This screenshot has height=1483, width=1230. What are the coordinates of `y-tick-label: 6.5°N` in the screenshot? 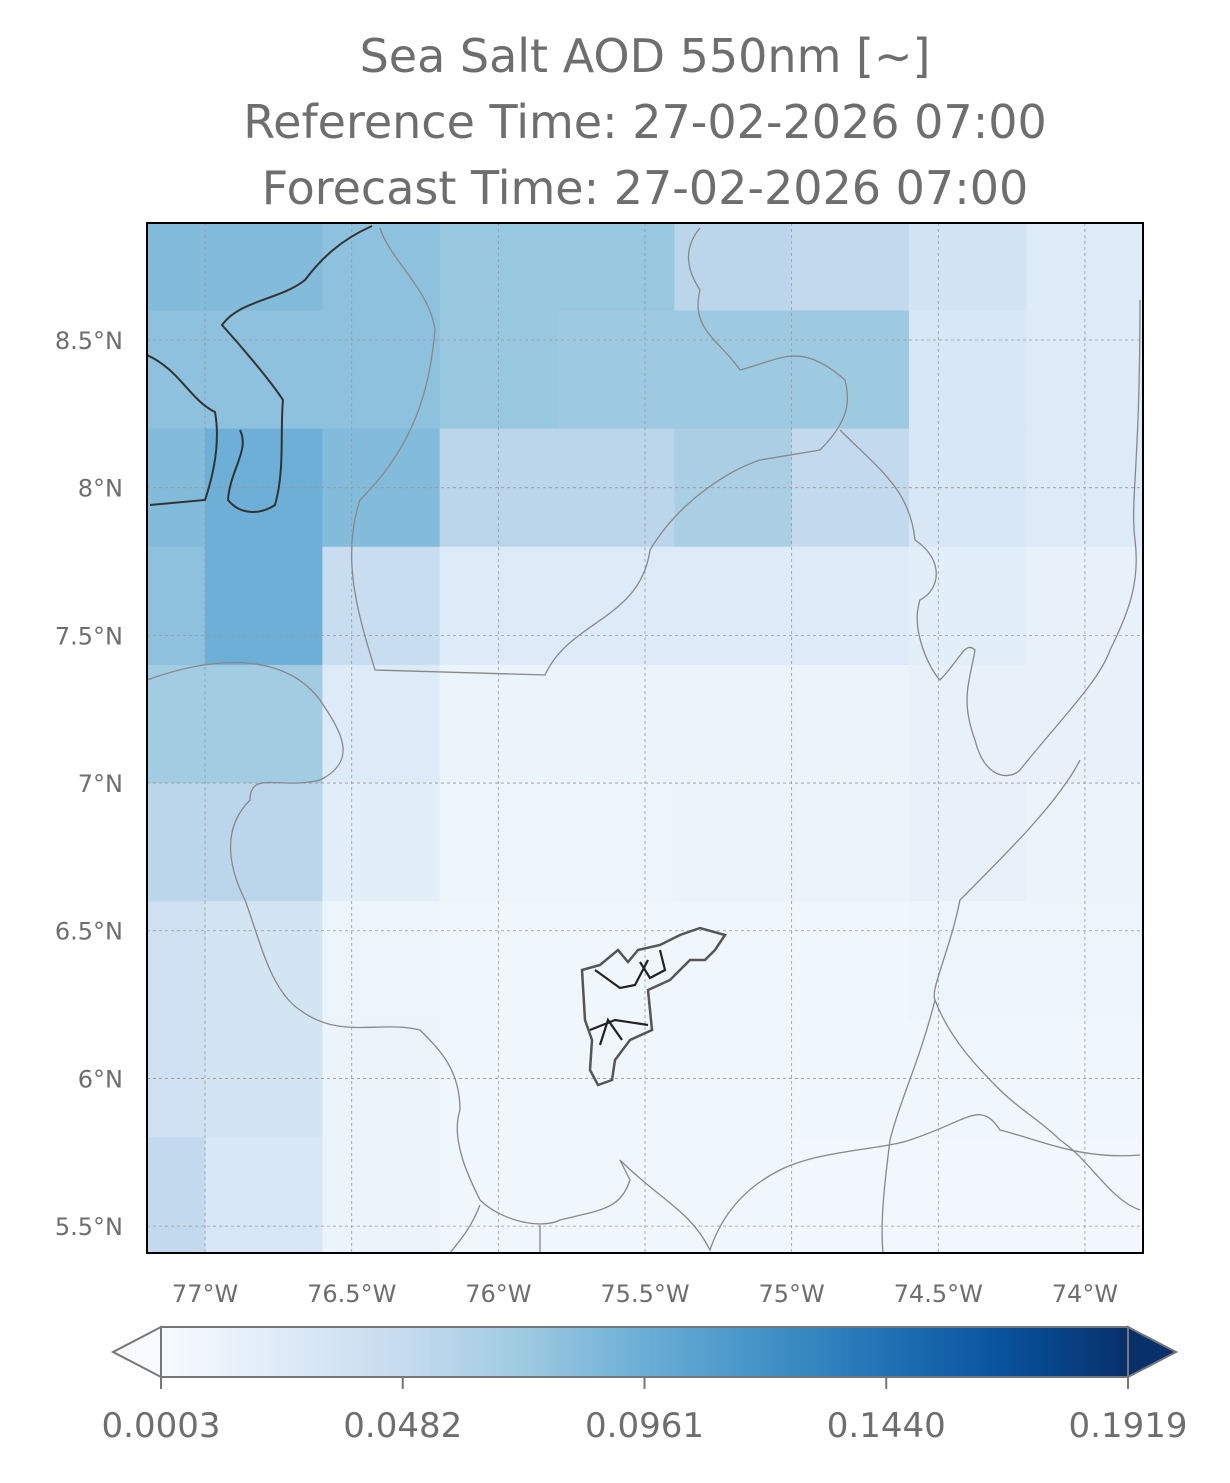 It's located at (89, 932).